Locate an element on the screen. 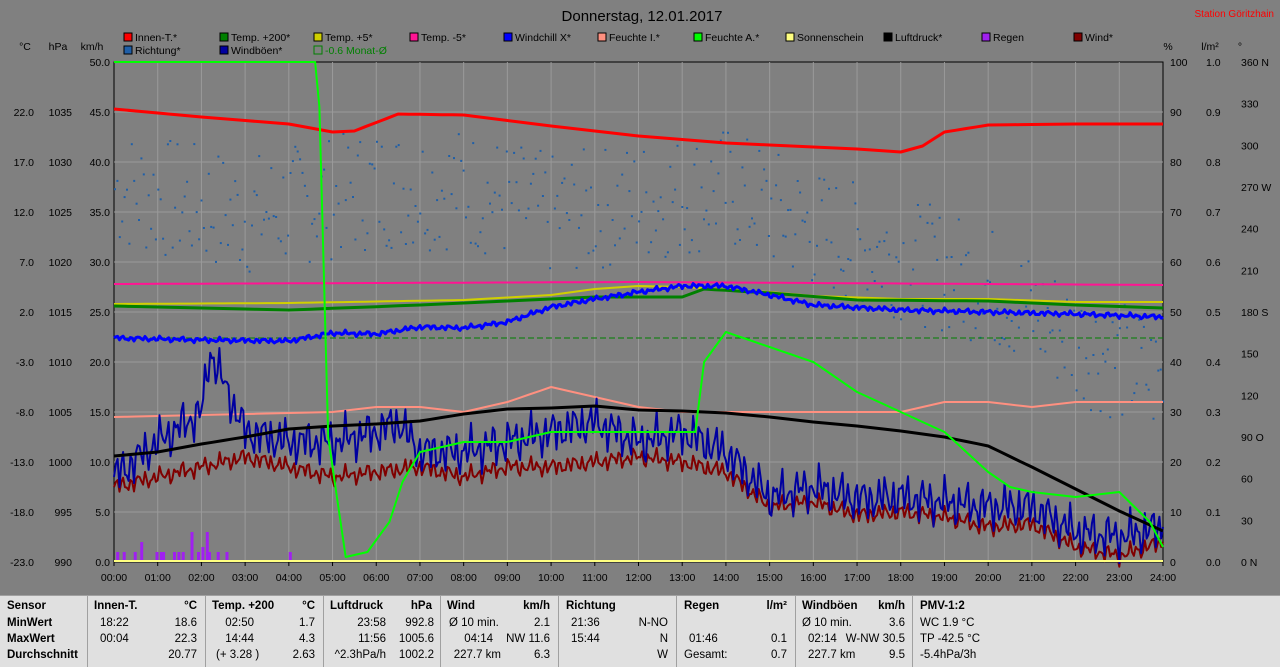 This screenshot has height=667, width=1280. legend-label-regen: Regen is located at coordinates (1008, 38).